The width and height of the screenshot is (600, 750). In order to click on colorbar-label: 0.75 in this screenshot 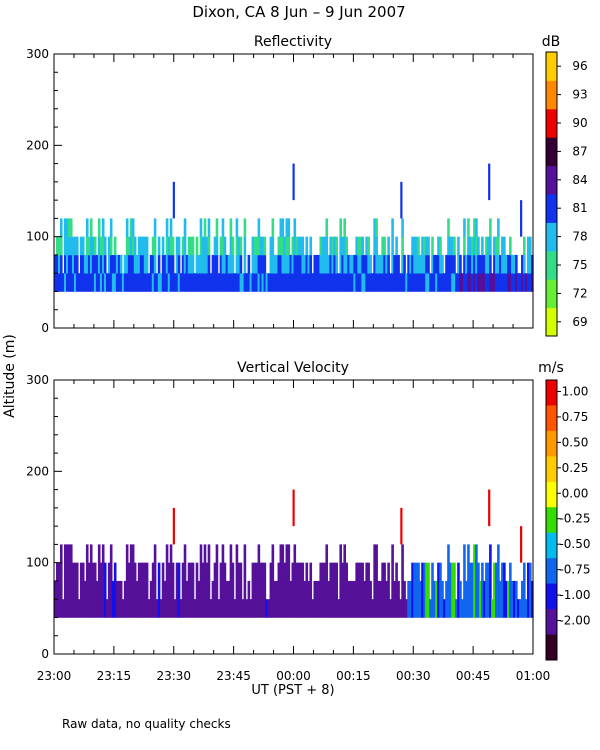, I will do `click(575, 417)`.